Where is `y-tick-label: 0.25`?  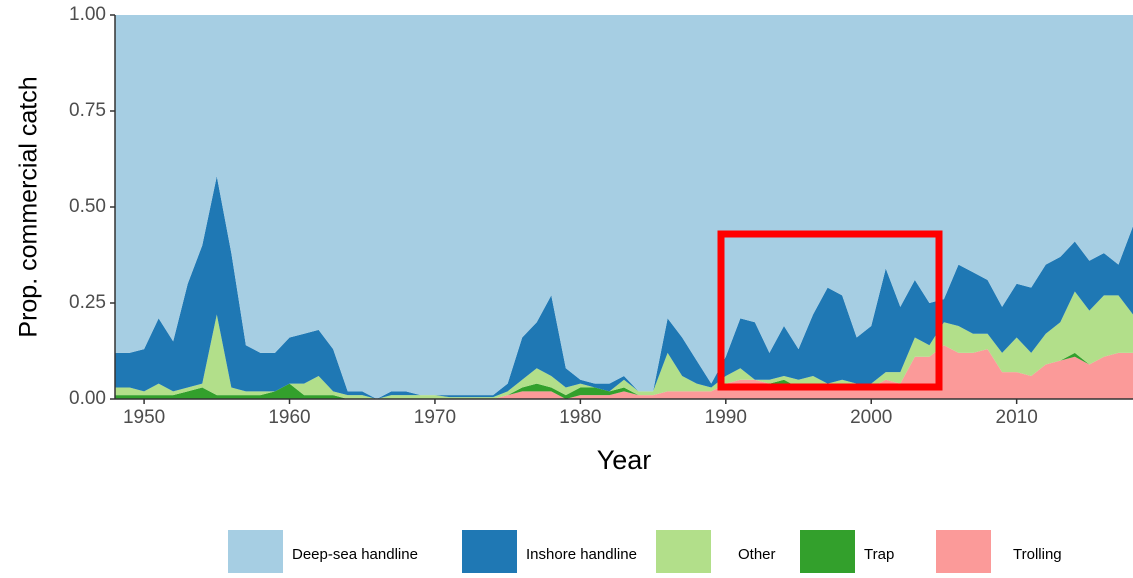 y-tick-label: 0.25 is located at coordinates (87, 302).